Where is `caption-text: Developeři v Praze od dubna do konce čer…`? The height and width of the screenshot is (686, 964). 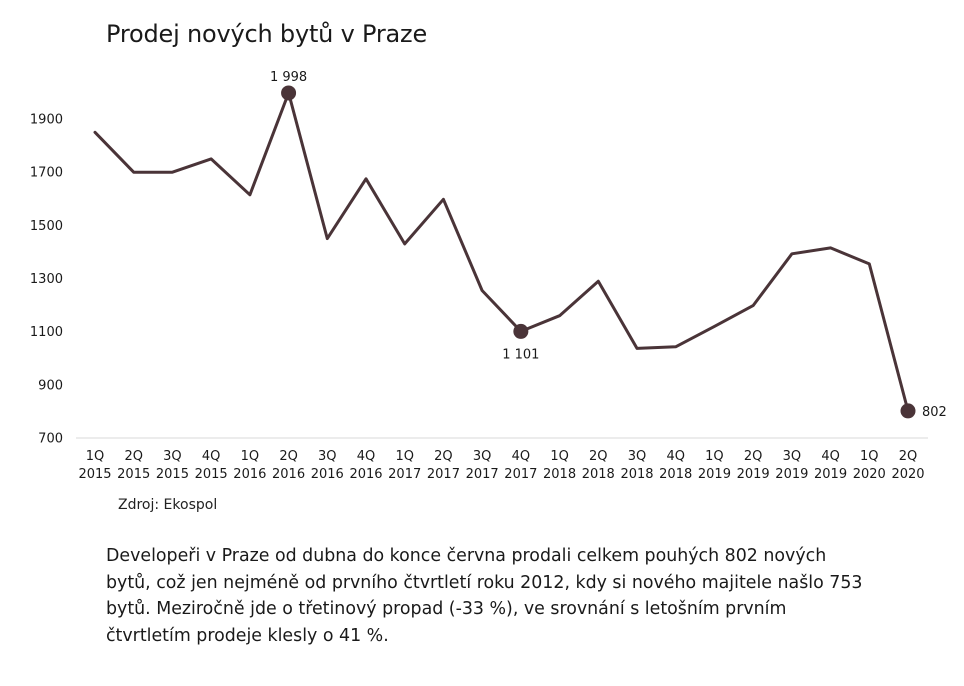
caption-text: Developeři v Praze od dubna do konce čer… is located at coordinates (484, 596).